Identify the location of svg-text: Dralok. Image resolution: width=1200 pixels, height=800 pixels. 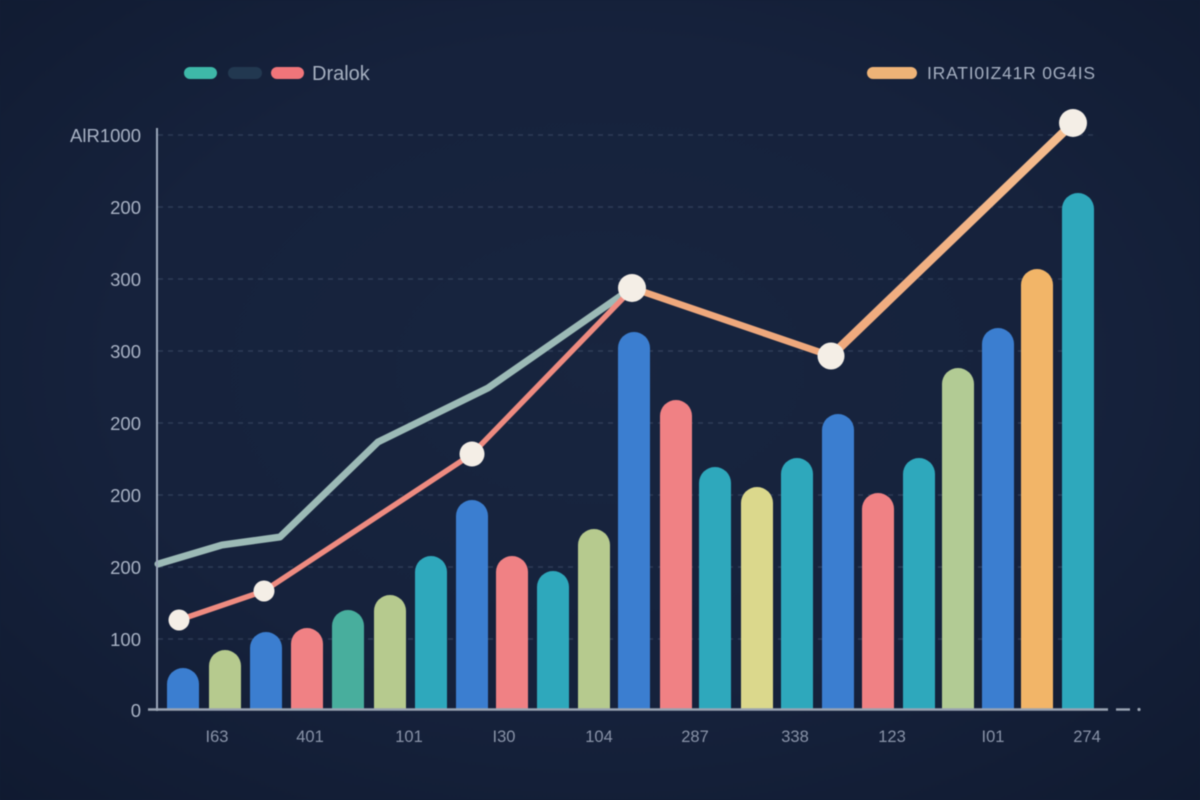
(341, 74).